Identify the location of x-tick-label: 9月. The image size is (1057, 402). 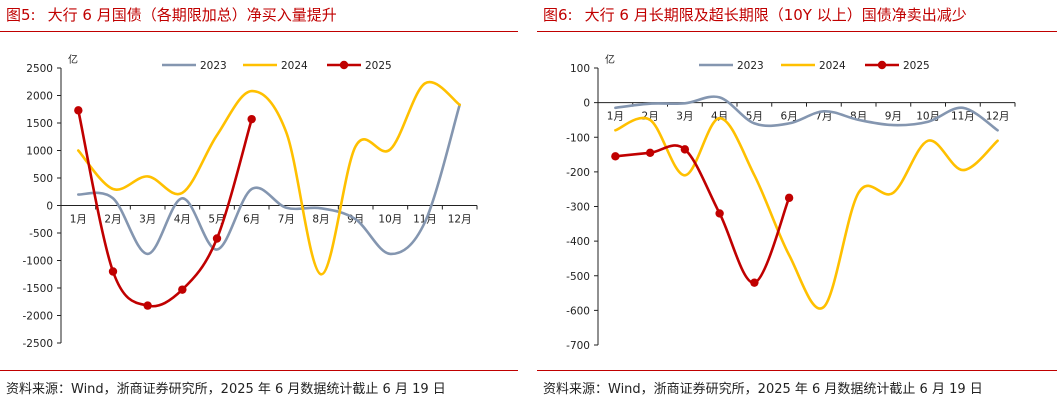
(893, 117).